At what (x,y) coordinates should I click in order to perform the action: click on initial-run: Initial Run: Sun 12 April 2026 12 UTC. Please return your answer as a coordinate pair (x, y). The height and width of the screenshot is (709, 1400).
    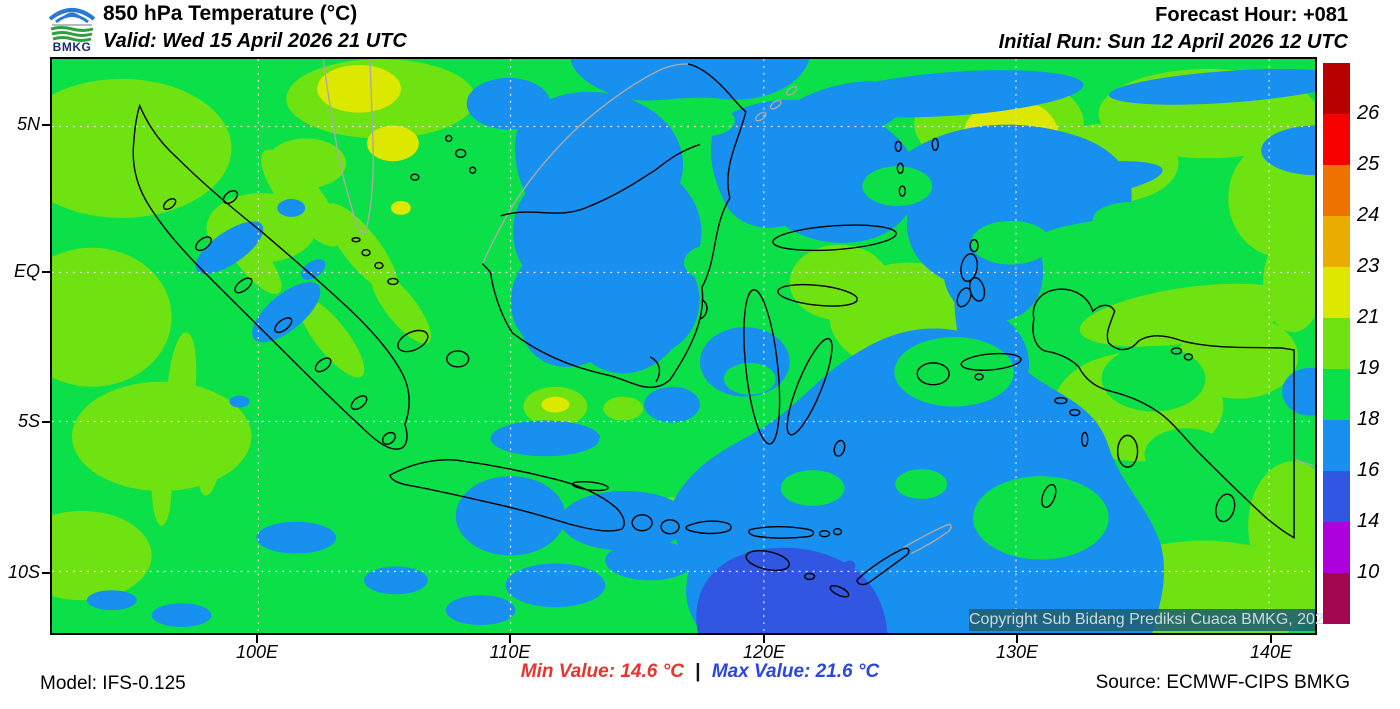
    Looking at the image, I should click on (1173, 42).